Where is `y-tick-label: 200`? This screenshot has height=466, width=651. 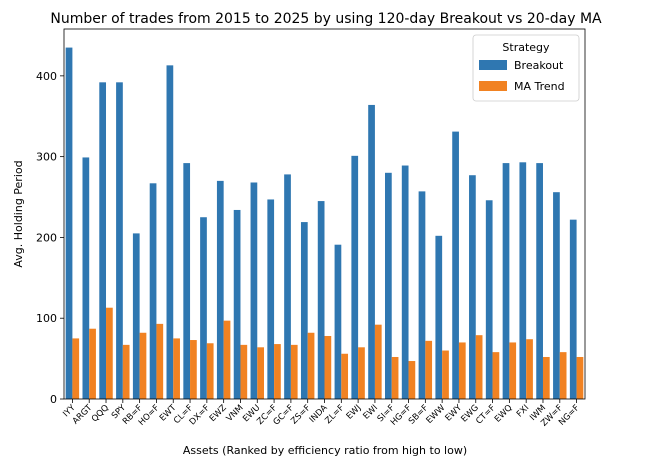
y-tick-label: 200 is located at coordinates (46, 237).